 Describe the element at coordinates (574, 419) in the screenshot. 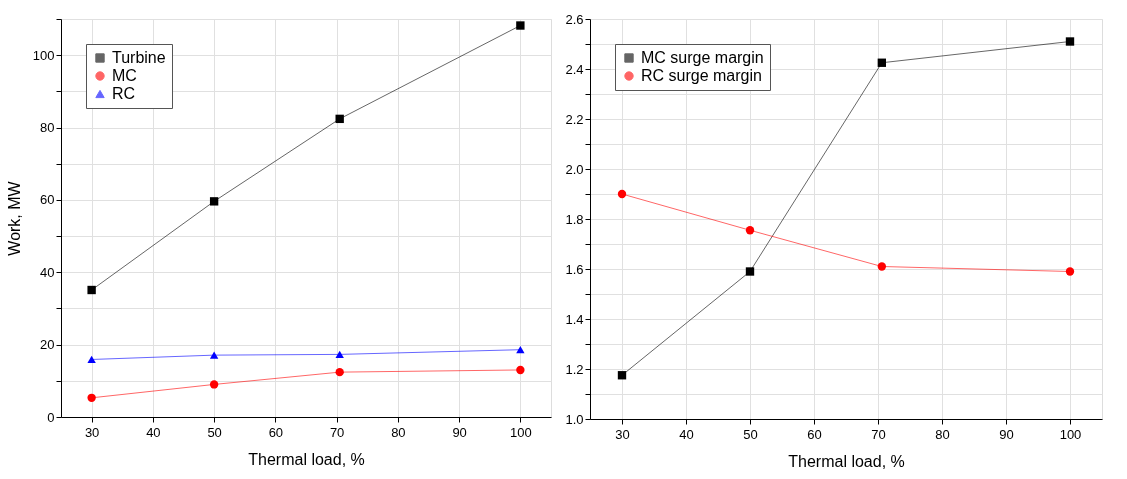

I see `y-tick-label: 1.0` at that location.